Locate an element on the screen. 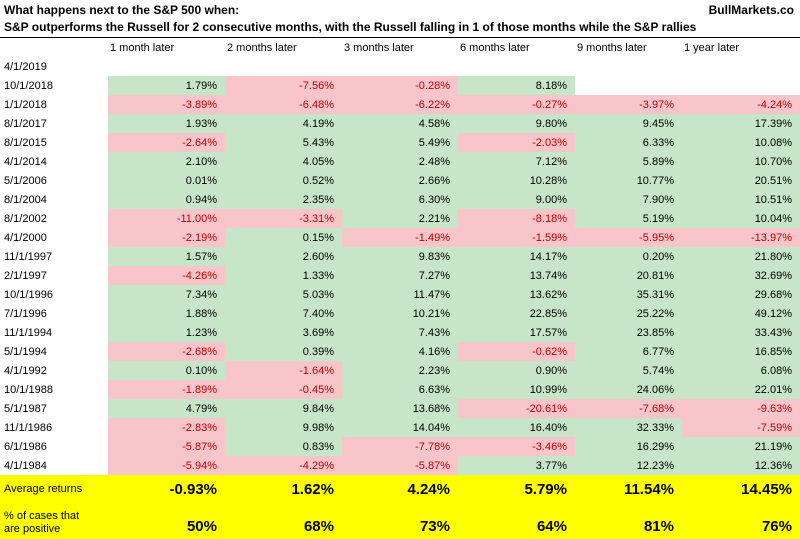 The width and height of the screenshot is (800, 539). value-cell: 17.39% is located at coordinates (741, 123).